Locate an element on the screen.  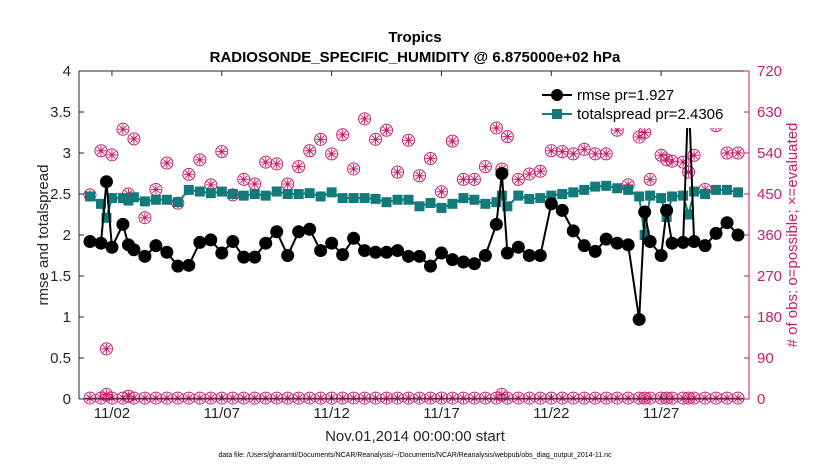
y-tick-label-right: 270 is located at coordinates (769, 276).